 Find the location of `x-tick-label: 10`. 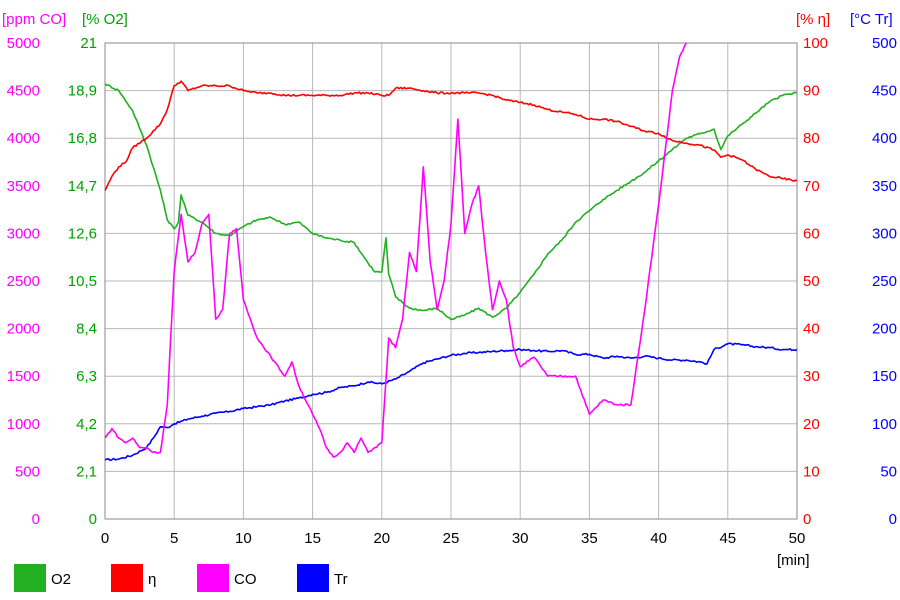

x-tick-label: 10 is located at coordinates (243, 538).